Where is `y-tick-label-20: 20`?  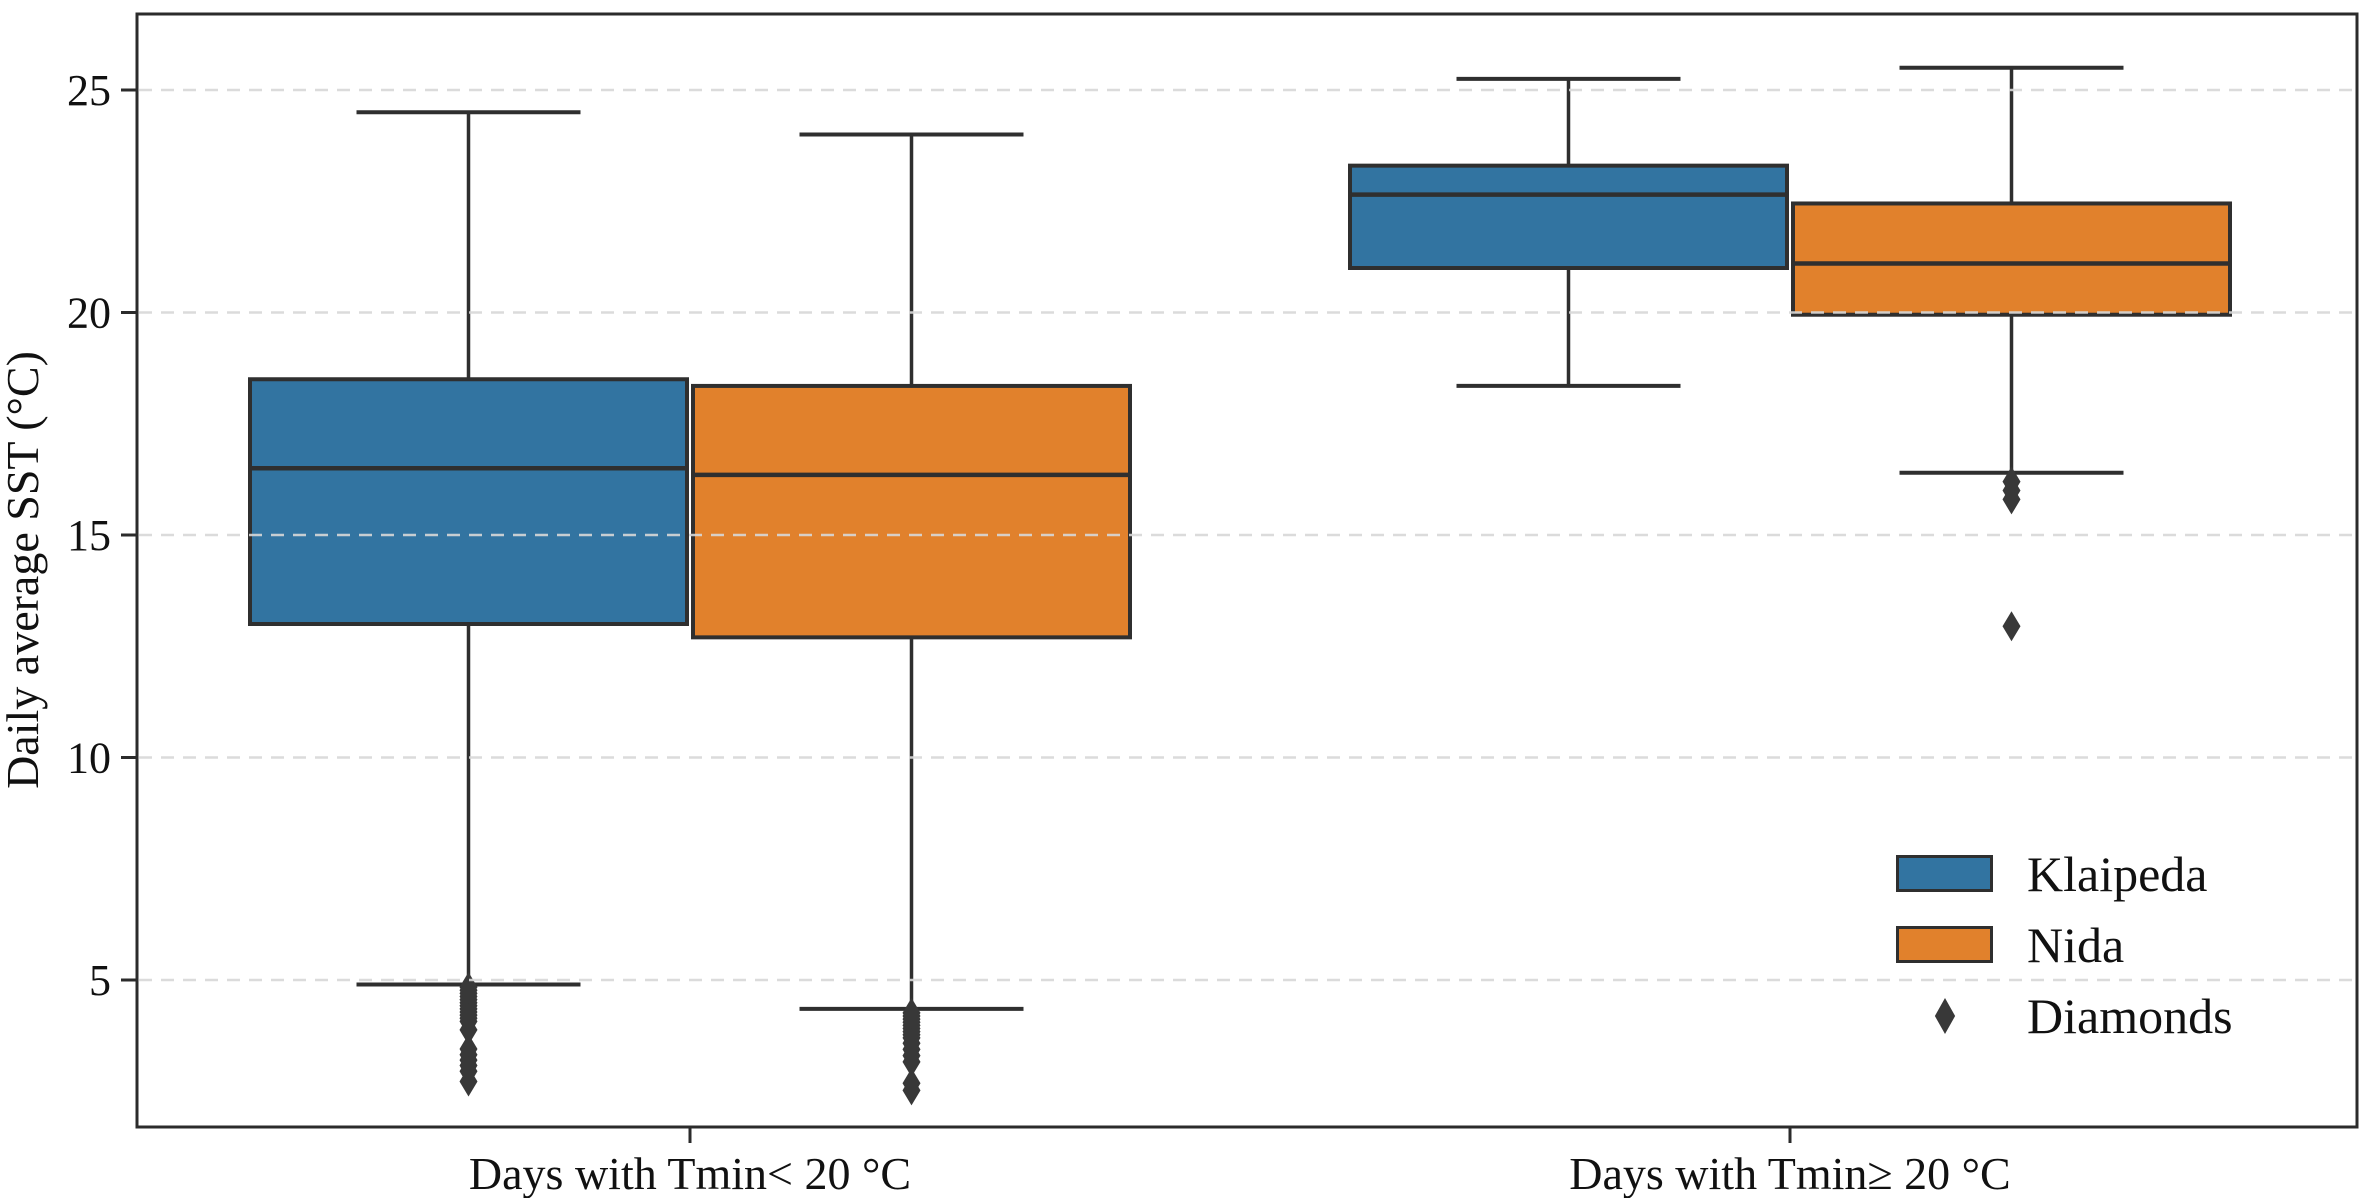 y-tick-label-20: 20 is located at coordinates (89, 313).